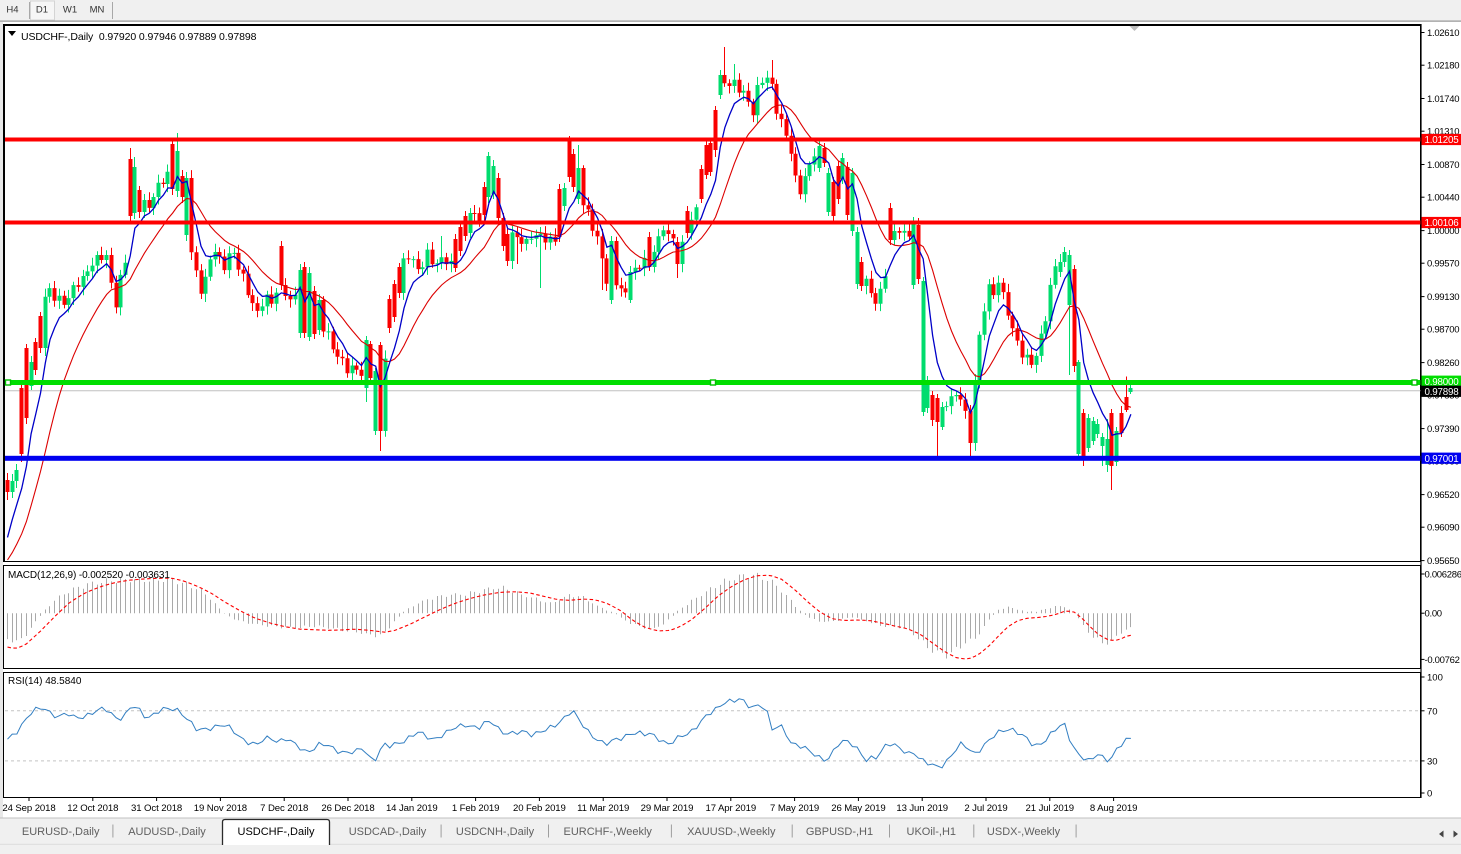 Image resolution: width=1461 pixels, height=854 pixels. Describe the element at coordinates (97, 10) in the screenshot. I see `svg-text: MN` at that location.